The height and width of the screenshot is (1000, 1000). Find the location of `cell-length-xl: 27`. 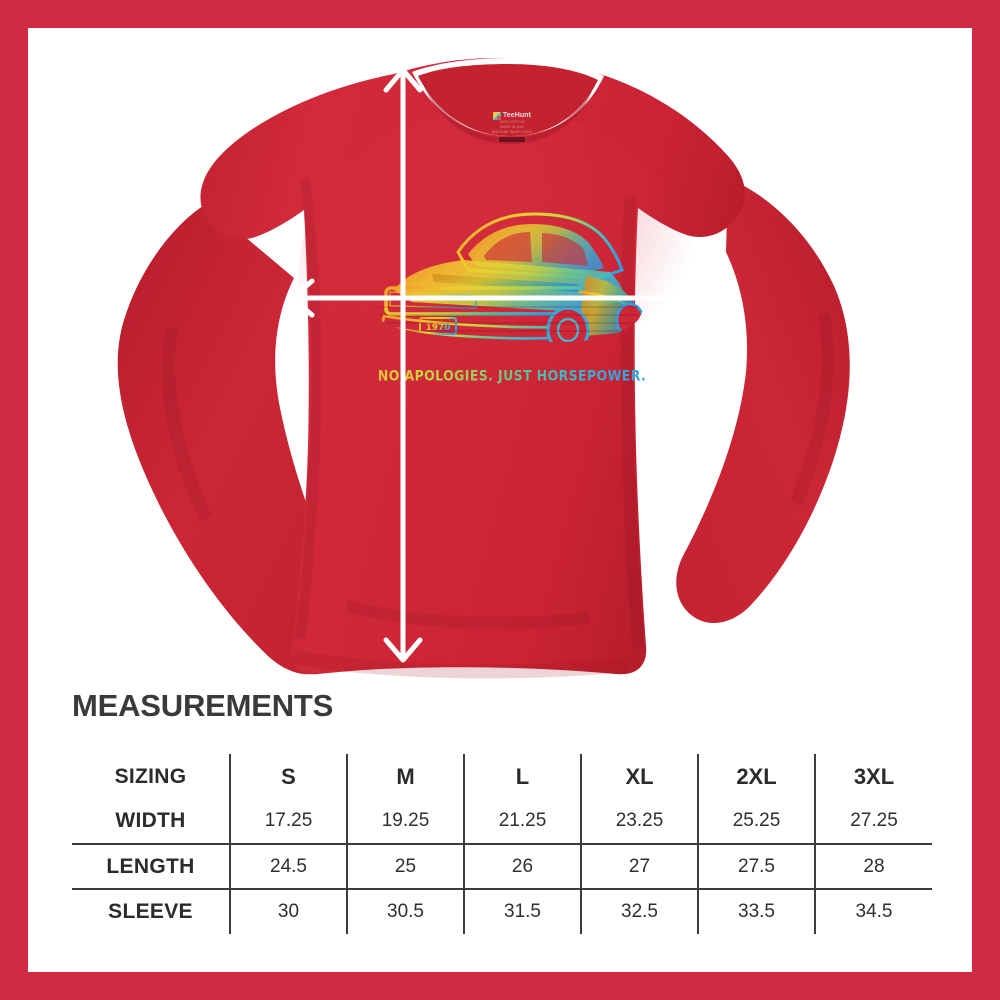

cell-length-xl: 27 is located at coordinates (640, 867).